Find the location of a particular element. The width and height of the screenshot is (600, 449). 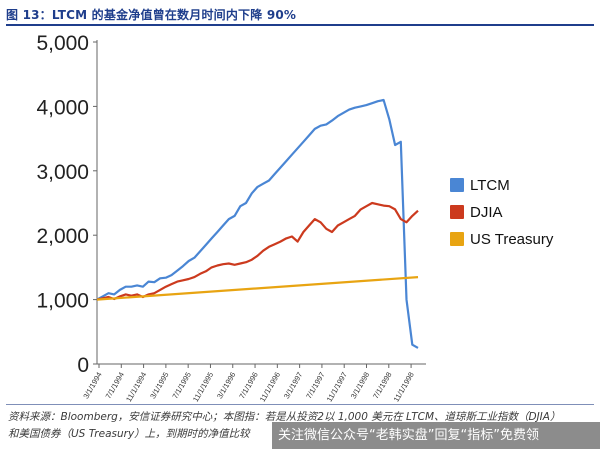

legend-label: LTCM is located at coordinates (490, 185).